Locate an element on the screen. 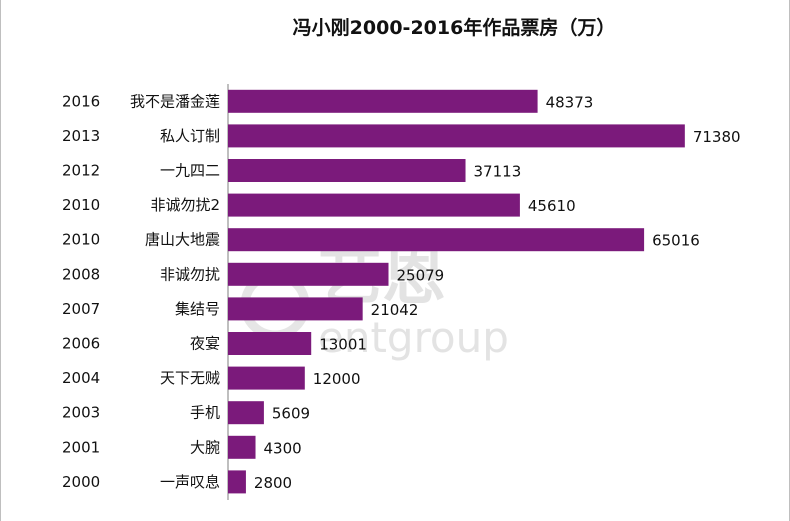 This screenshot has width=790, height=521. value-label: 37113 is located at coordinates (498, 172).